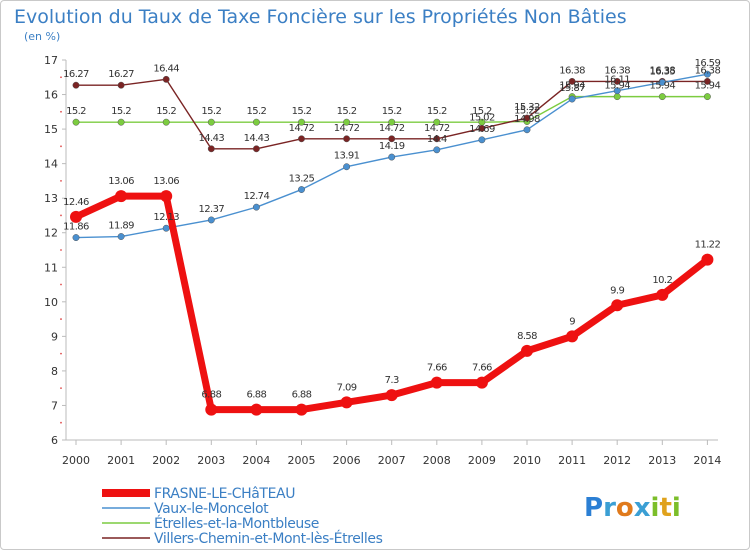 The height and width of the screenshot is (550, 750). Describe the element at coordinates (121, 460) in the screenshot. I see `x-tick-label: 2001` at that location.